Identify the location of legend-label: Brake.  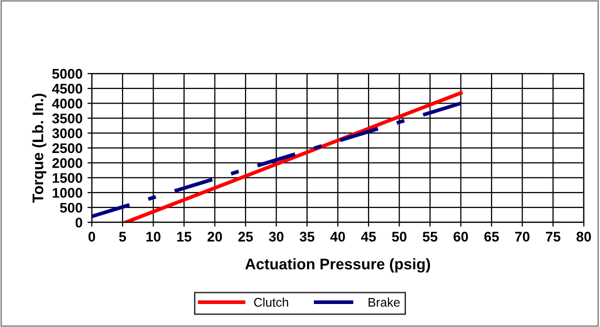
(384, 302).